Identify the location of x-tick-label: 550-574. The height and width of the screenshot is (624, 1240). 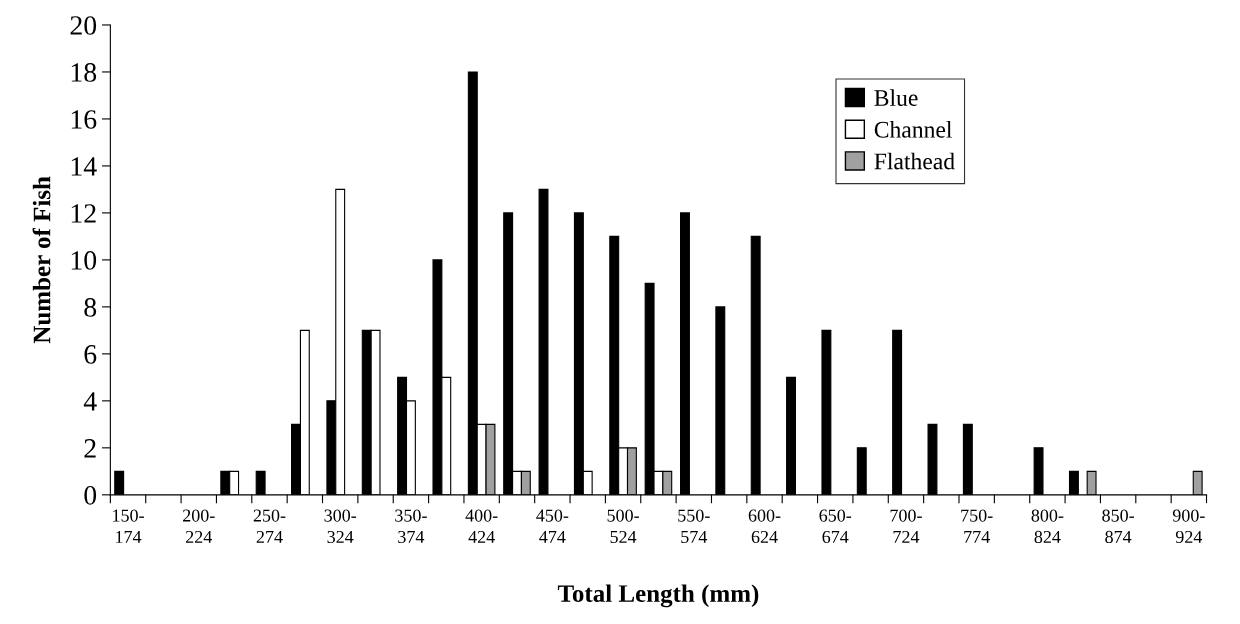
(694, 526).